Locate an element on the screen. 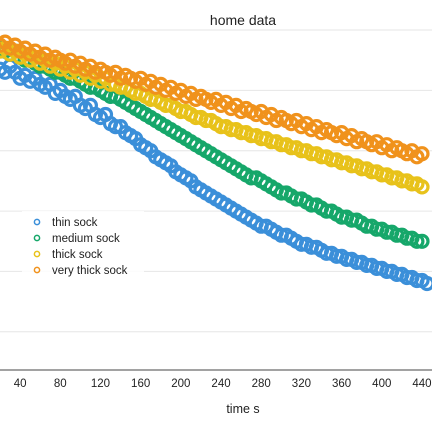 Image resolution: width=432 pixels, height=432 pixels. legend-label: medium sock is located at coordinates (86, 239).